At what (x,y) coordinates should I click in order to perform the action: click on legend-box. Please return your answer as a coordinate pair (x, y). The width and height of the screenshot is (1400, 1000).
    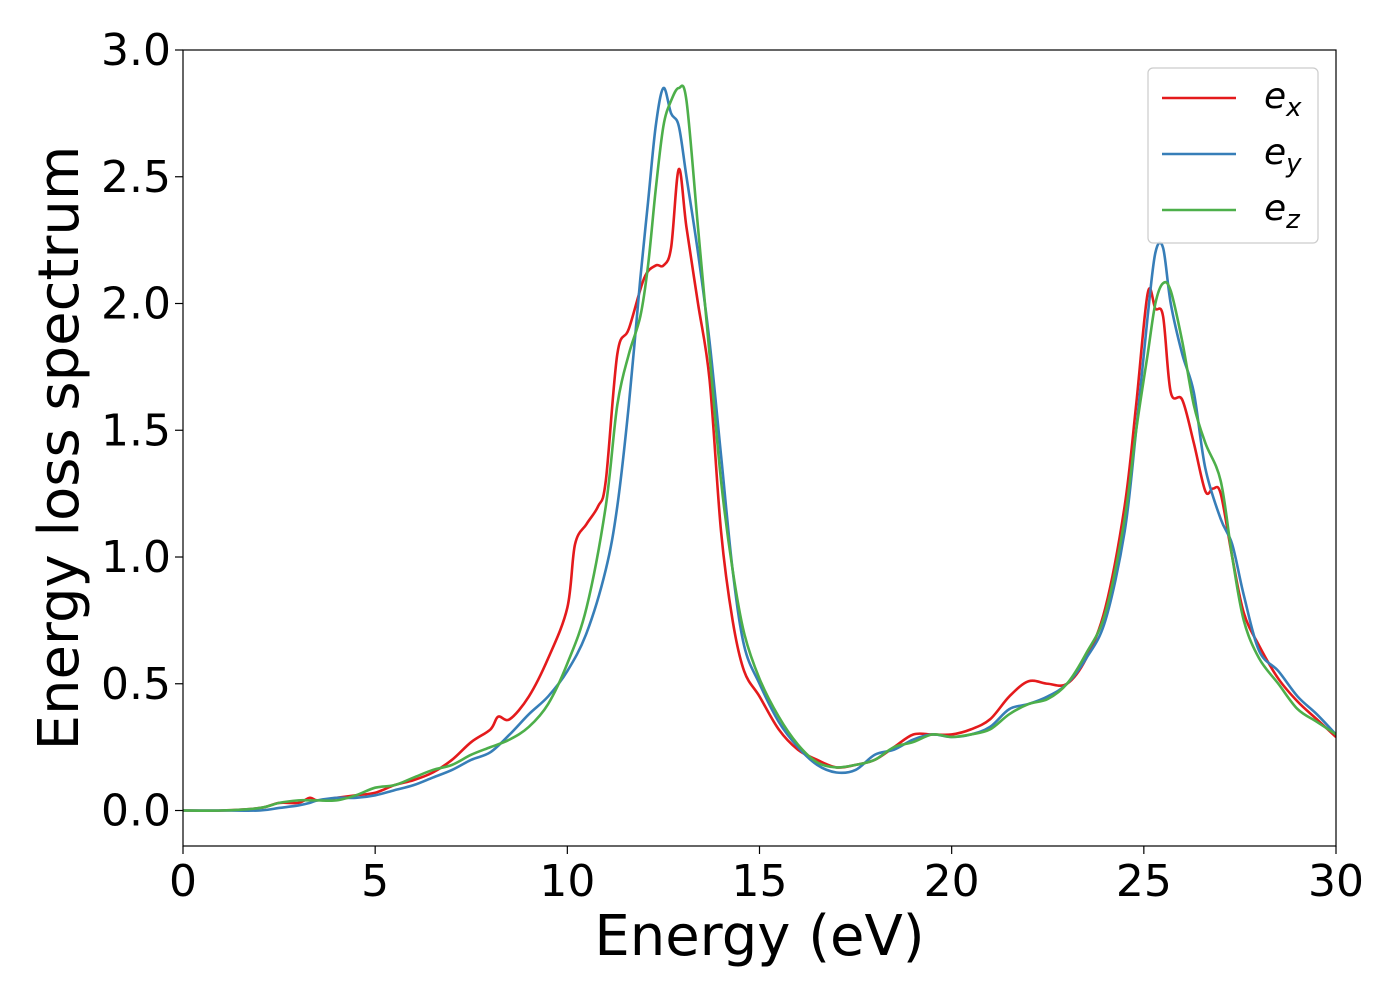
    Looking at the image, I should click on (1233, 155).